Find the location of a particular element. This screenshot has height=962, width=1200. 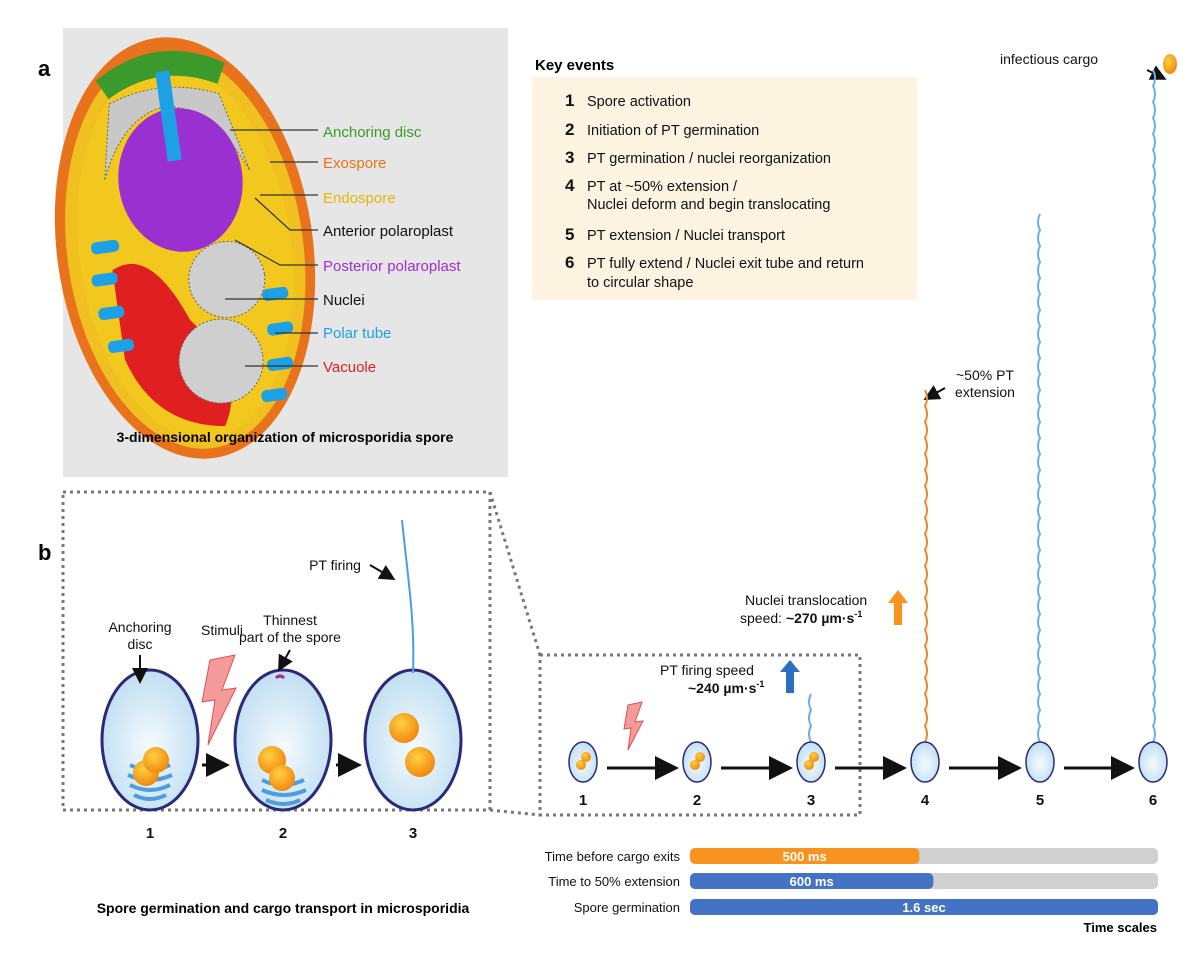

key-events-box is located at coordinates (724, 188).